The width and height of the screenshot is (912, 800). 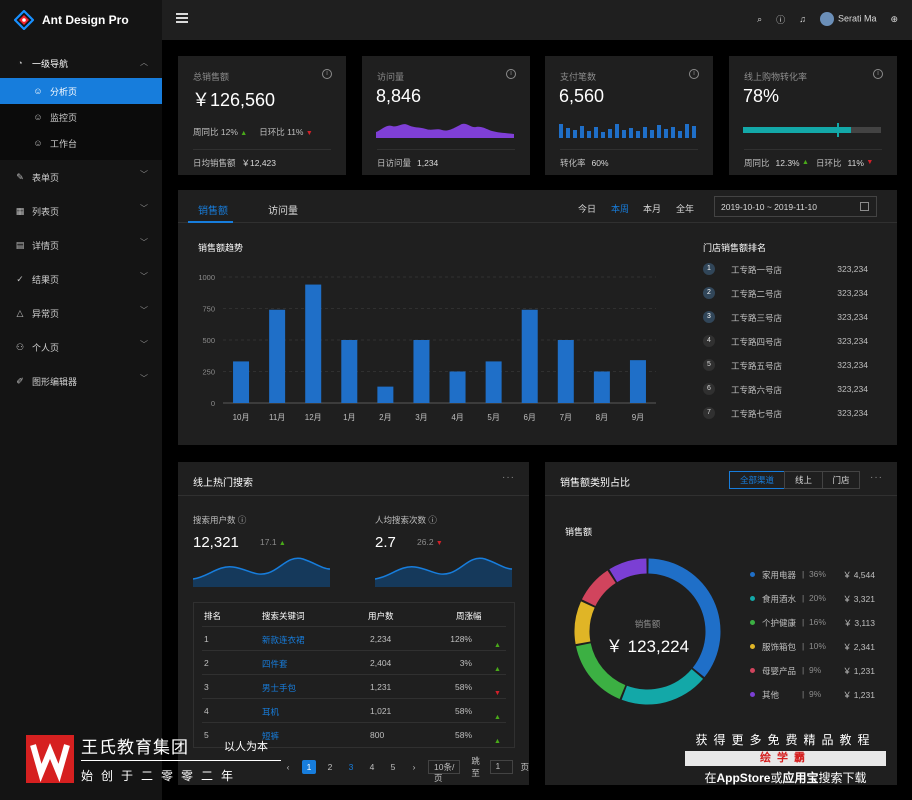 What do you see at coordinates (81, 381) in the screenshot?
I see `menu-item-editor: ✐ 图形编辑器 ﹀` at bounding box center [81, 381].